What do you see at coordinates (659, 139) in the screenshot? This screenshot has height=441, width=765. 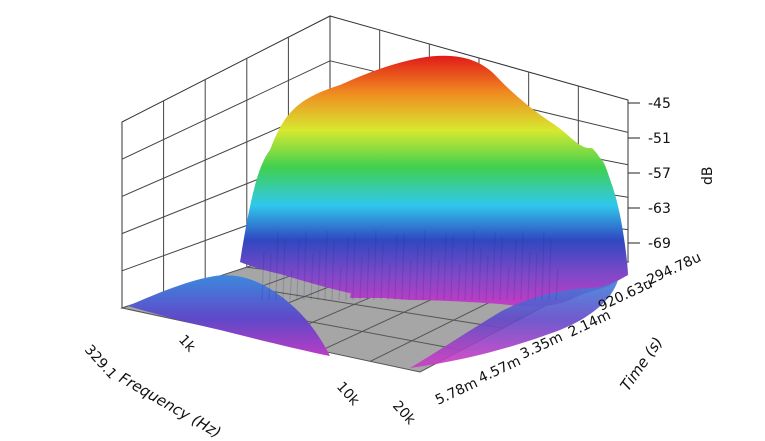 I see `z-tick-label: -51` at bounding box center [659, 139].